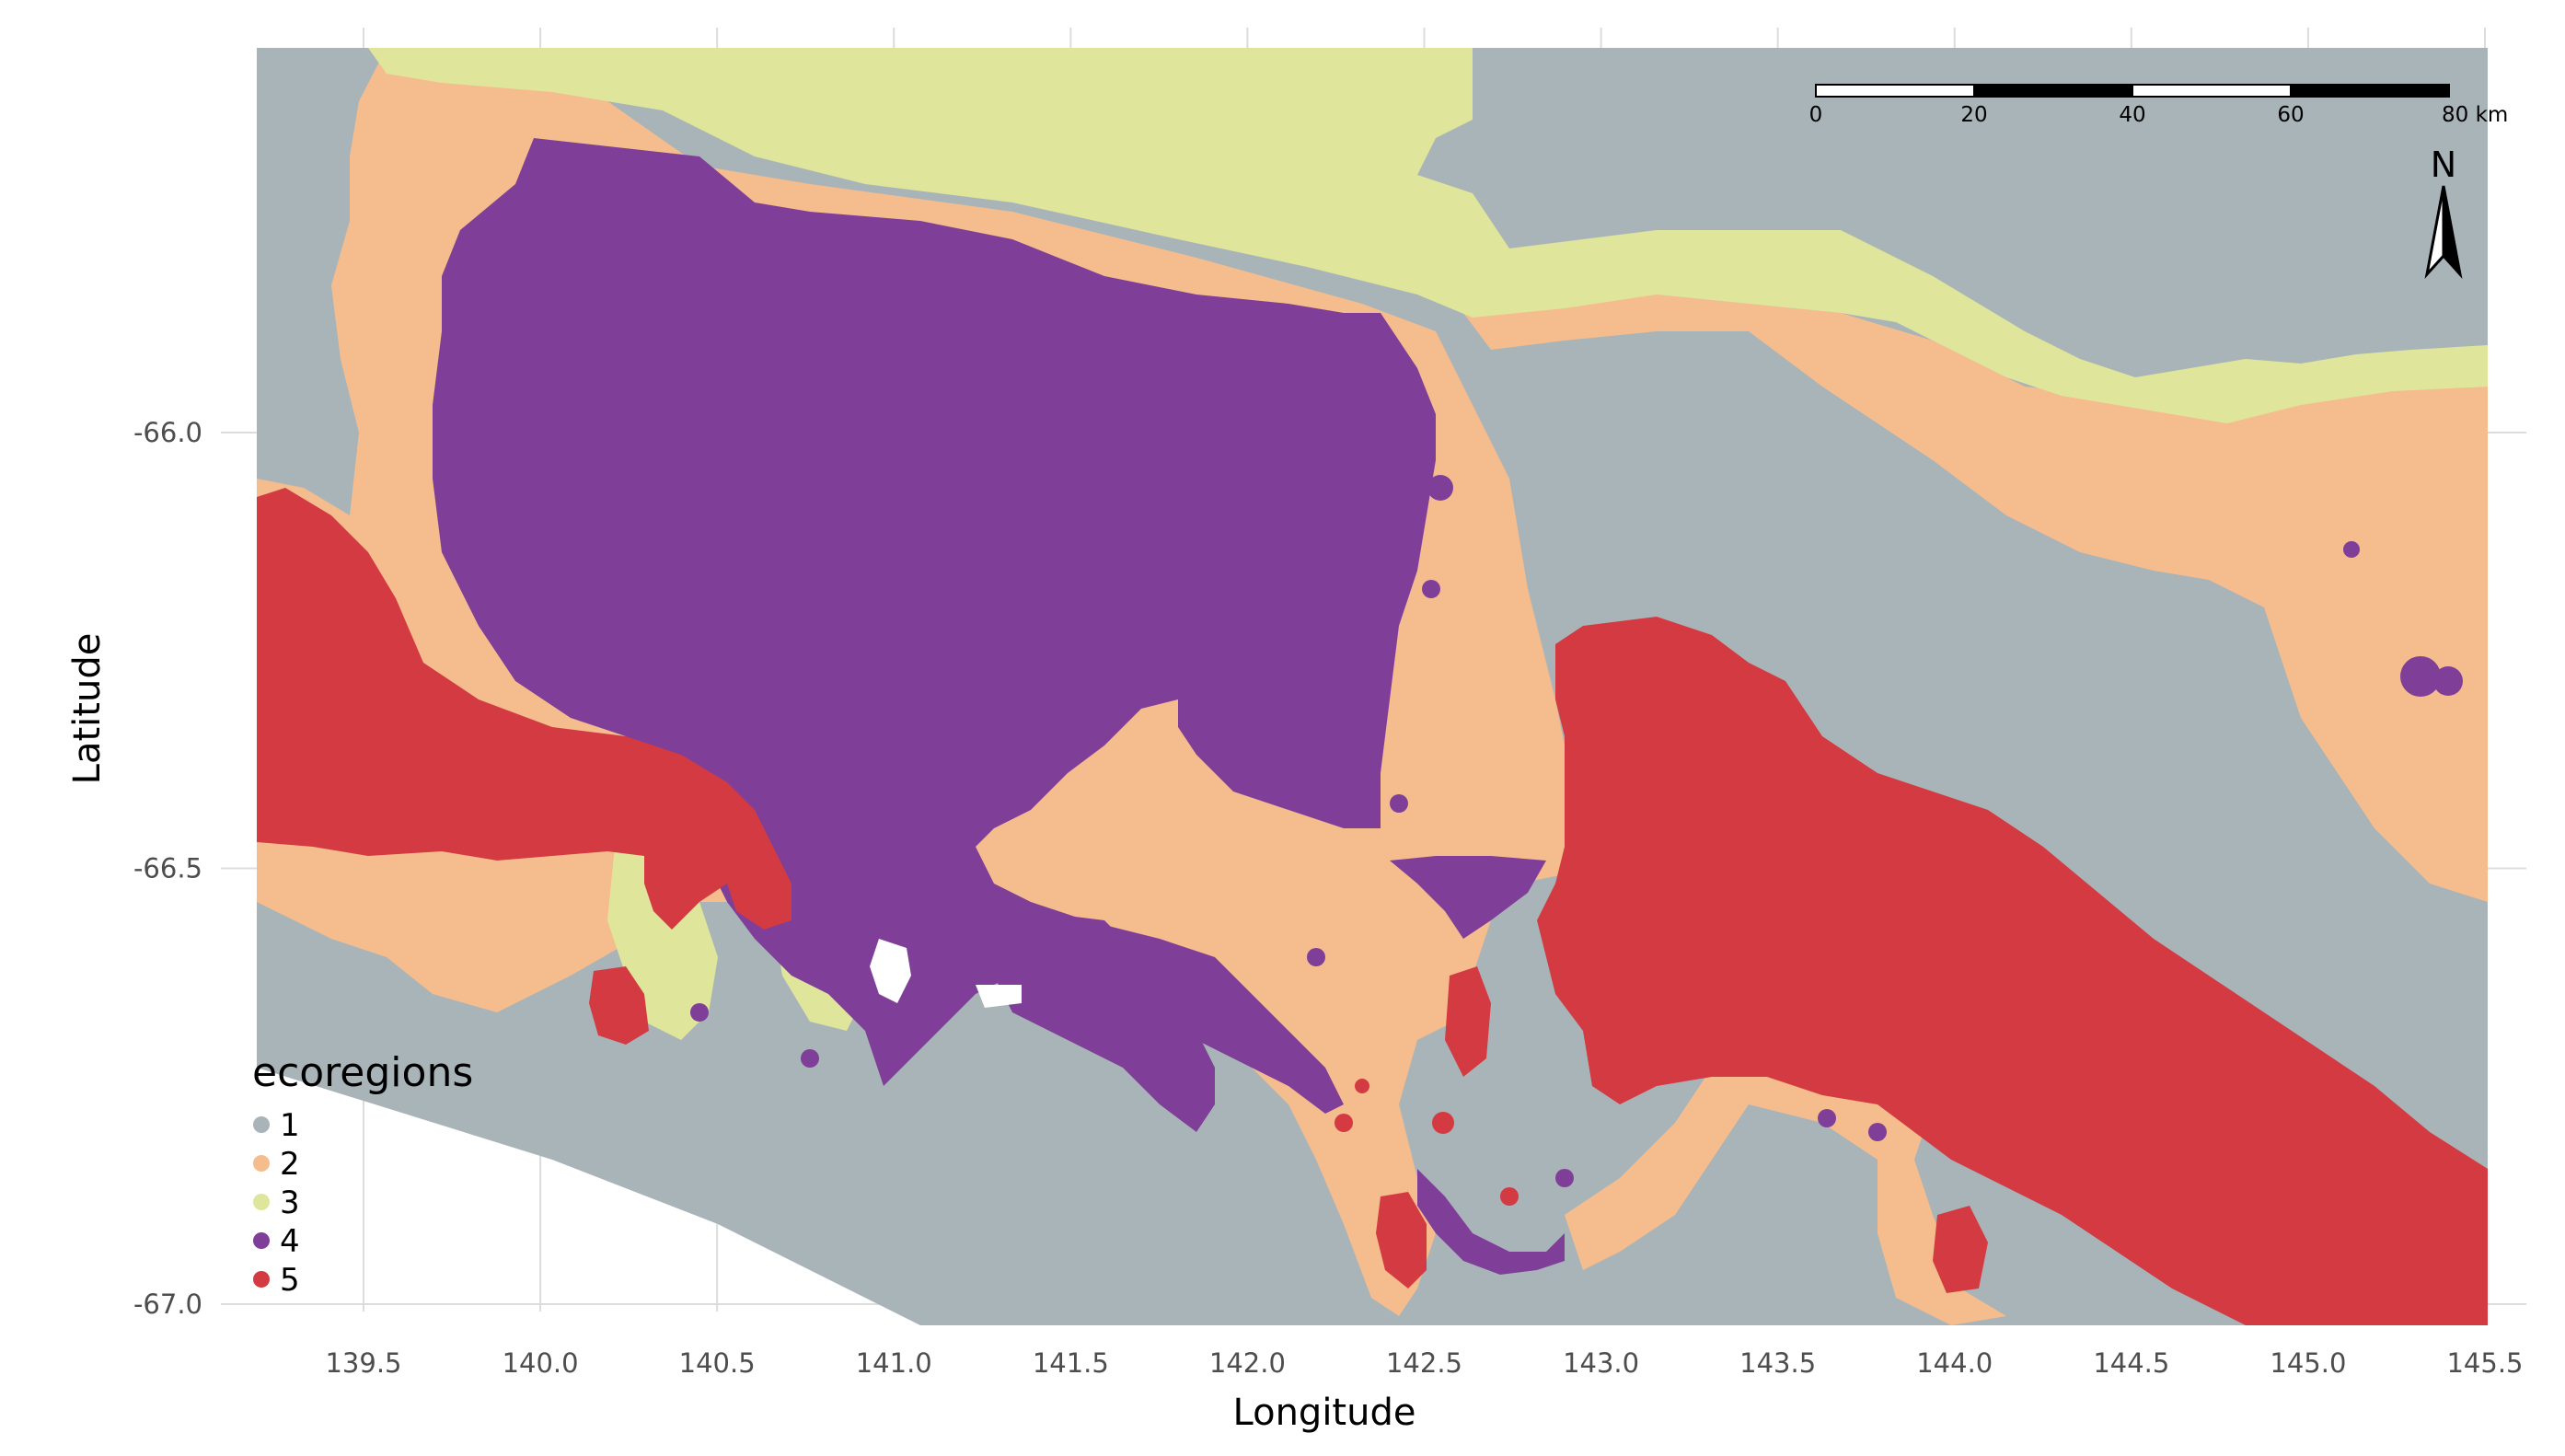 The height and width of the screenshot is (1456, 2565). I want to click on x-tick-label: 144.5, so click(2131, 1363).